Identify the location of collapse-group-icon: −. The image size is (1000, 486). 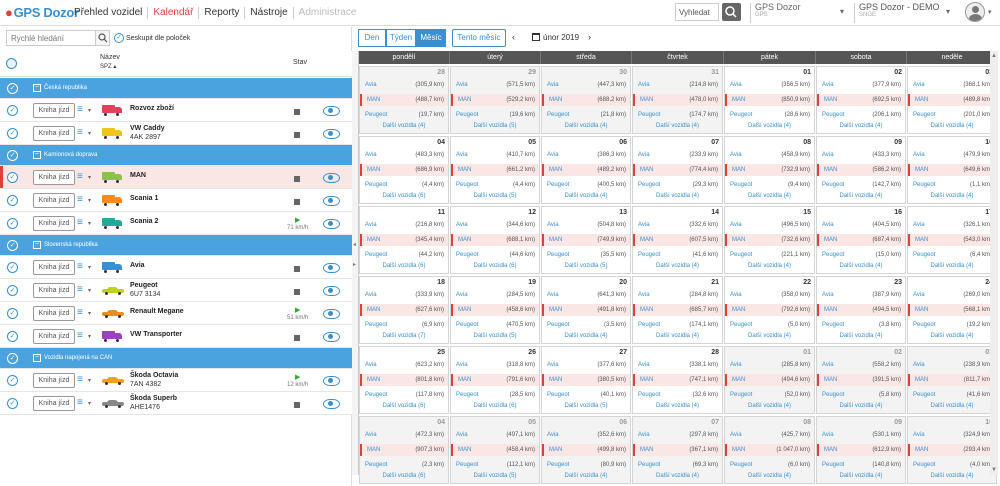
(37, 155).